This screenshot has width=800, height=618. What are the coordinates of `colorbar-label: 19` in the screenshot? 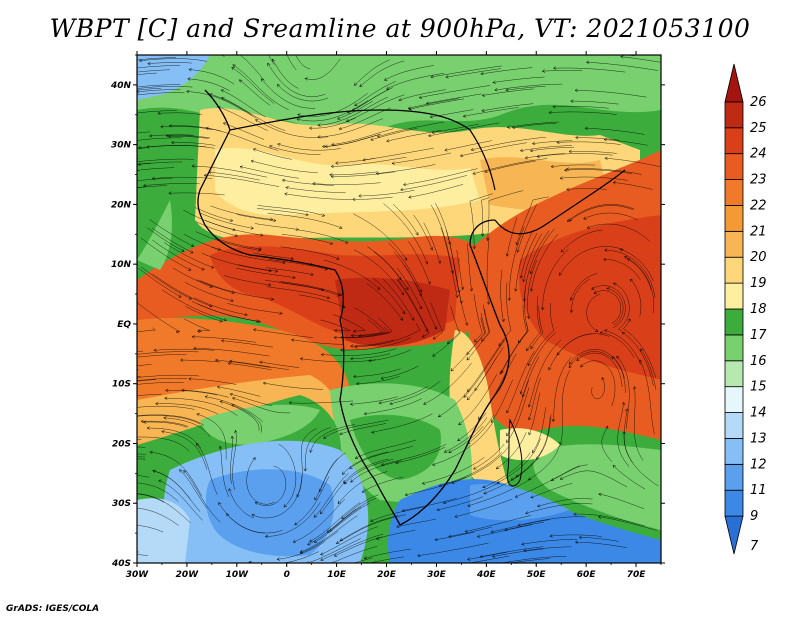 It's located at (758, 283).